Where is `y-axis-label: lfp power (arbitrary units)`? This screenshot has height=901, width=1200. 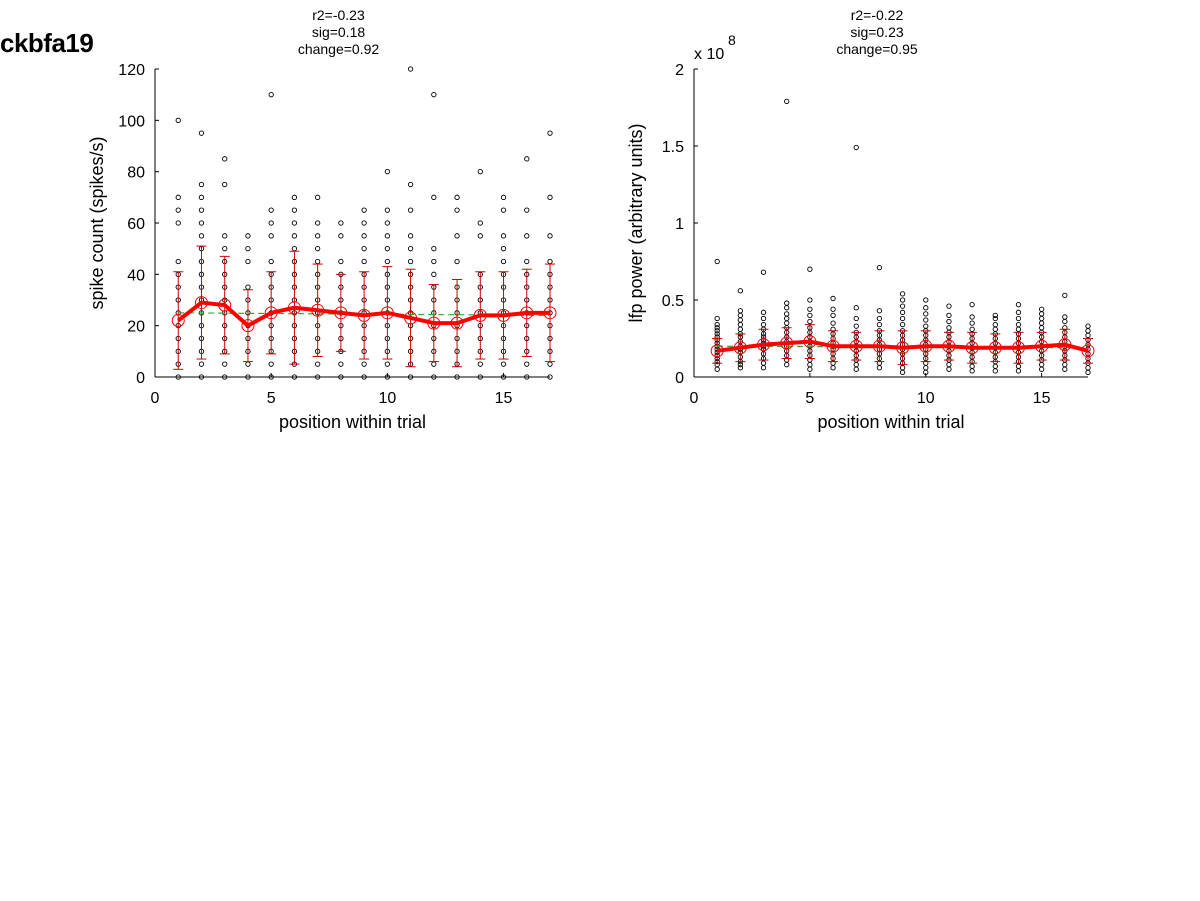
y-axis-label: lfp power (arbitrary units) is located at coordinates (636, 222).